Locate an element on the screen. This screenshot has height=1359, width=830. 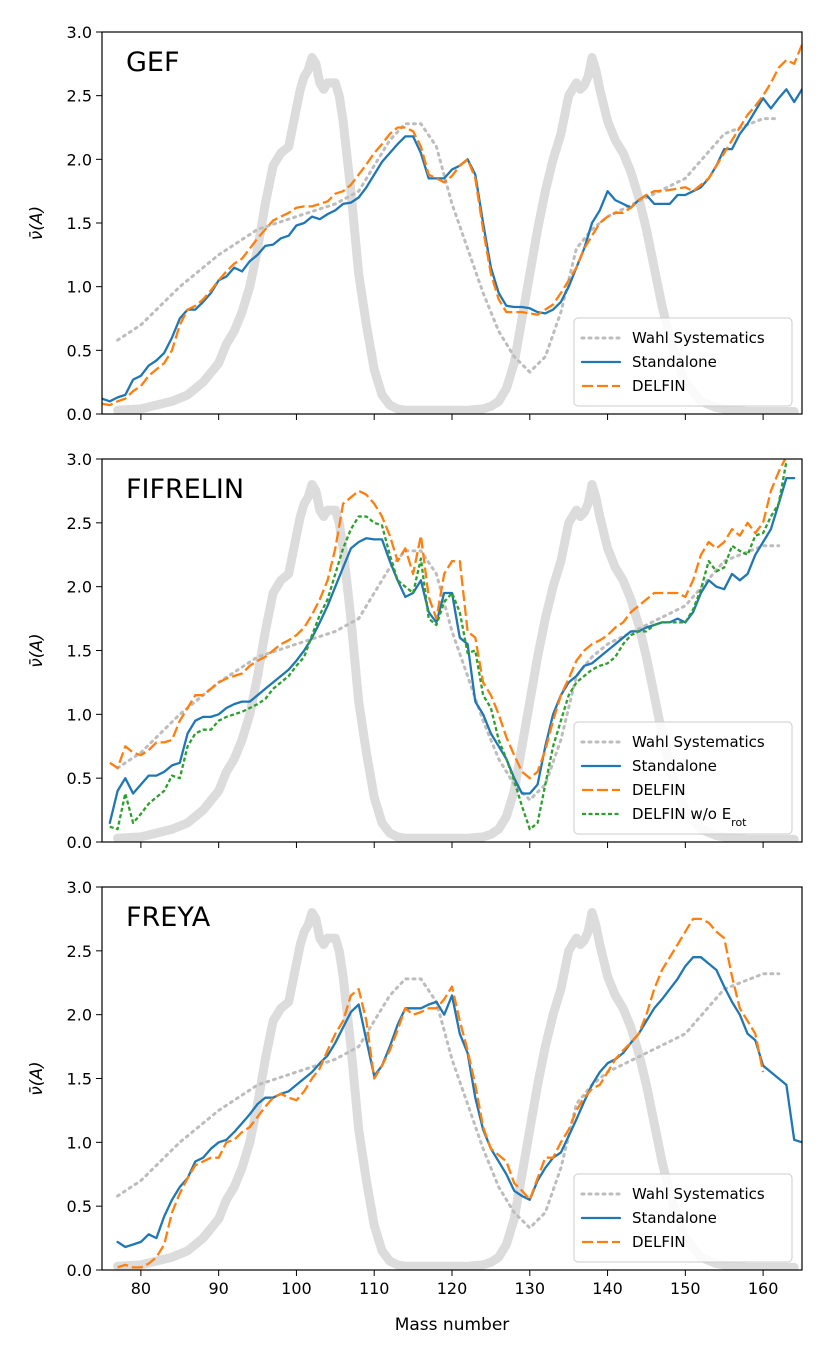
x-tick-label: 120 is located at coordinates (452, 1288).